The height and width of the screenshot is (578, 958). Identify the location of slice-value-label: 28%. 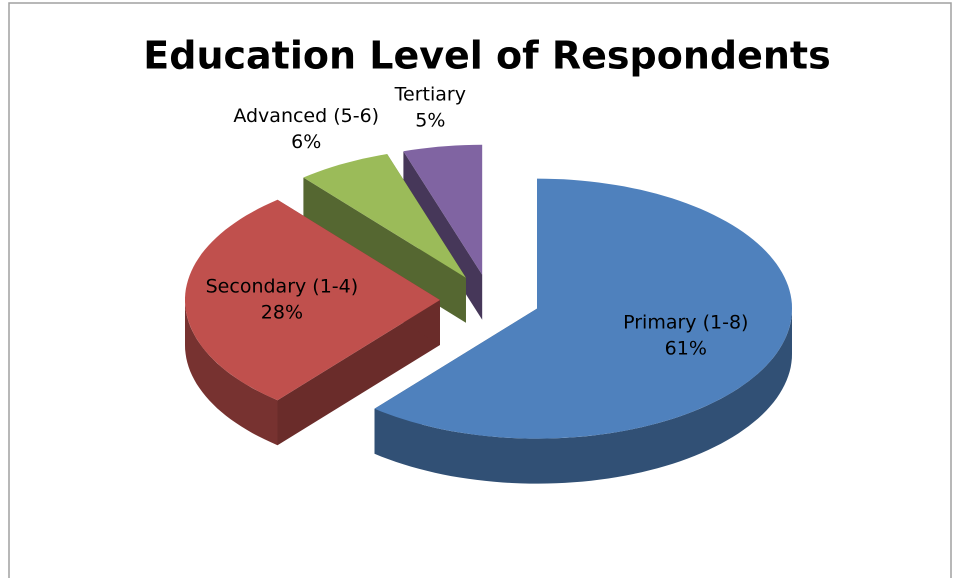
(282, 313).